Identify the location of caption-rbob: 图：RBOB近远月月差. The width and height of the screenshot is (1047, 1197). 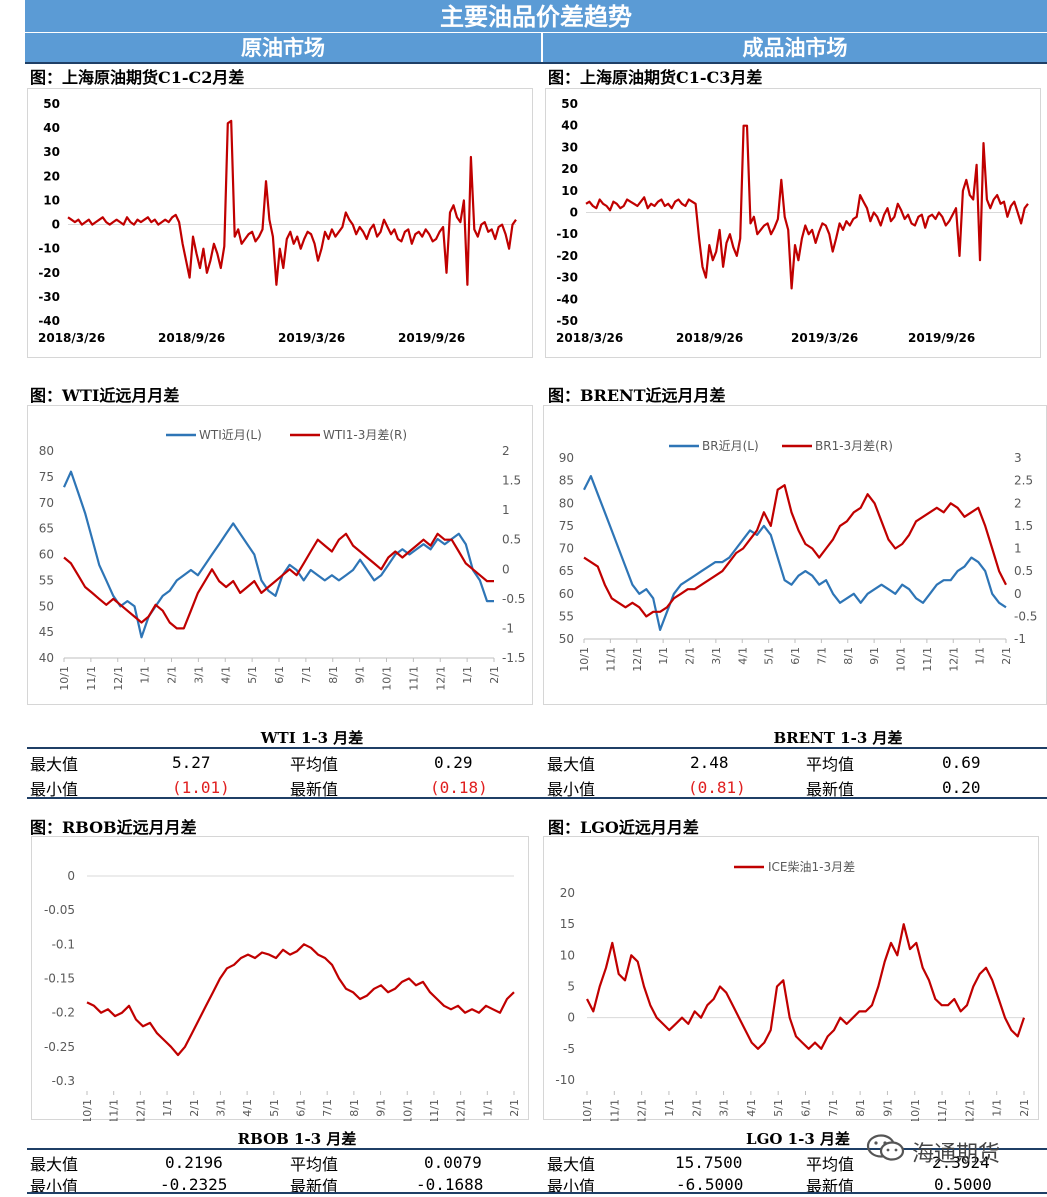
(113, 827).